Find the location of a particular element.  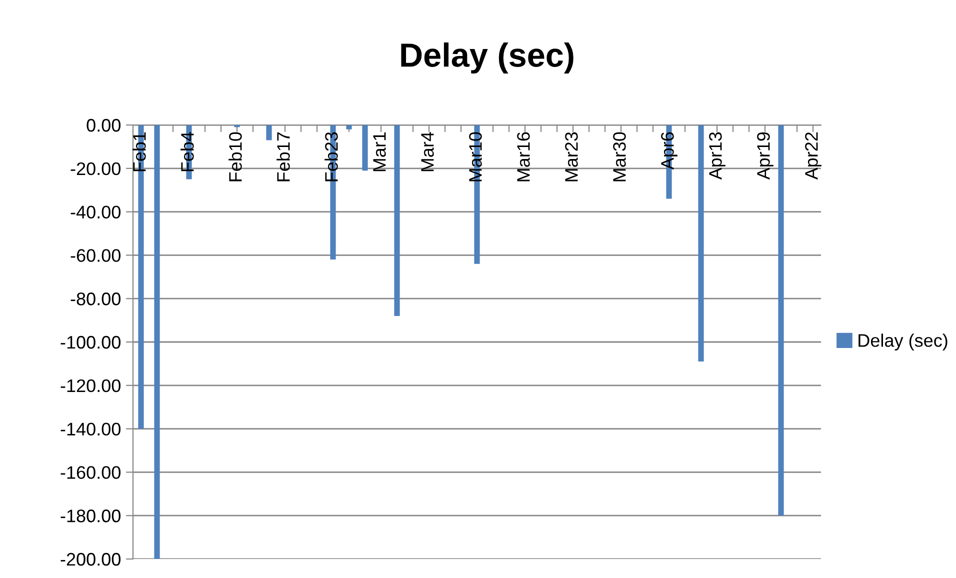

y-tick-label: -80.00 is located at coordinates (95, 299).